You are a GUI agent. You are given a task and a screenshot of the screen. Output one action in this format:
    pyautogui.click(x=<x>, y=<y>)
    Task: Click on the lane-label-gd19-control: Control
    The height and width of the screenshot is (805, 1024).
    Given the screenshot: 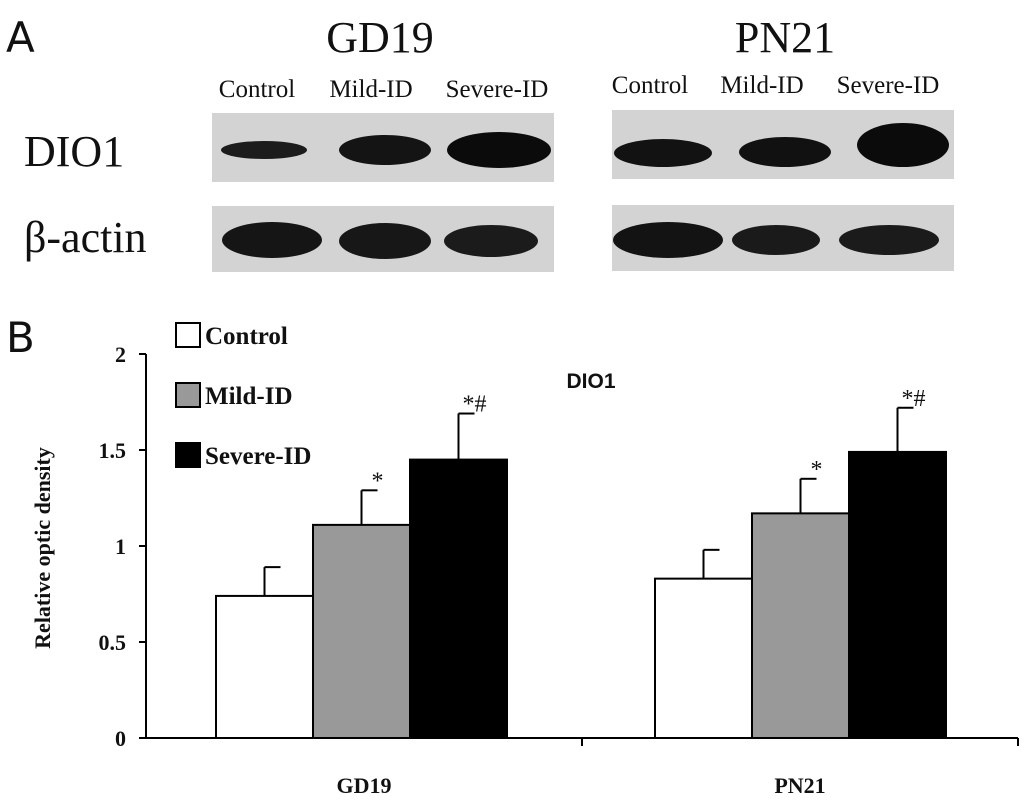 What is the action you would take?
    pyautogui.click(x=257, y=89)
    